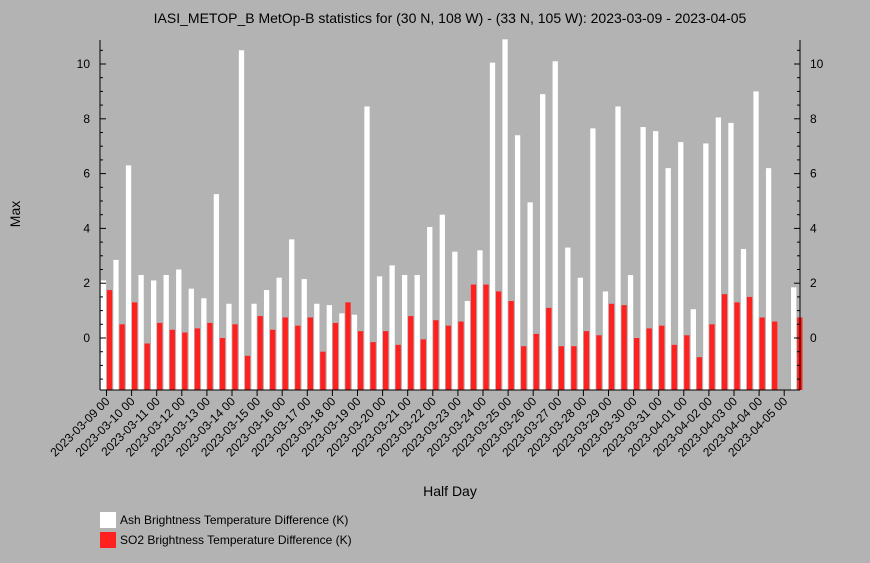 Image resolution: width=870 pixels, height=563 pixels. I want to click on y-tick-label-left: 0, so click(86, 338).